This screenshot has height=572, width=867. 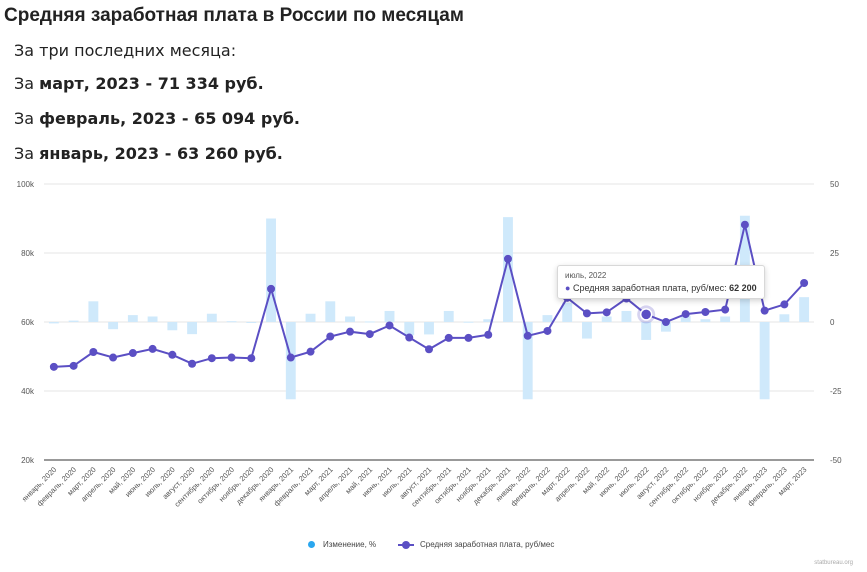 What do you see at coordinates (28, 391) in the screenshot?
I see `left-tick-label: 40k` at bounding box center [28, 391].